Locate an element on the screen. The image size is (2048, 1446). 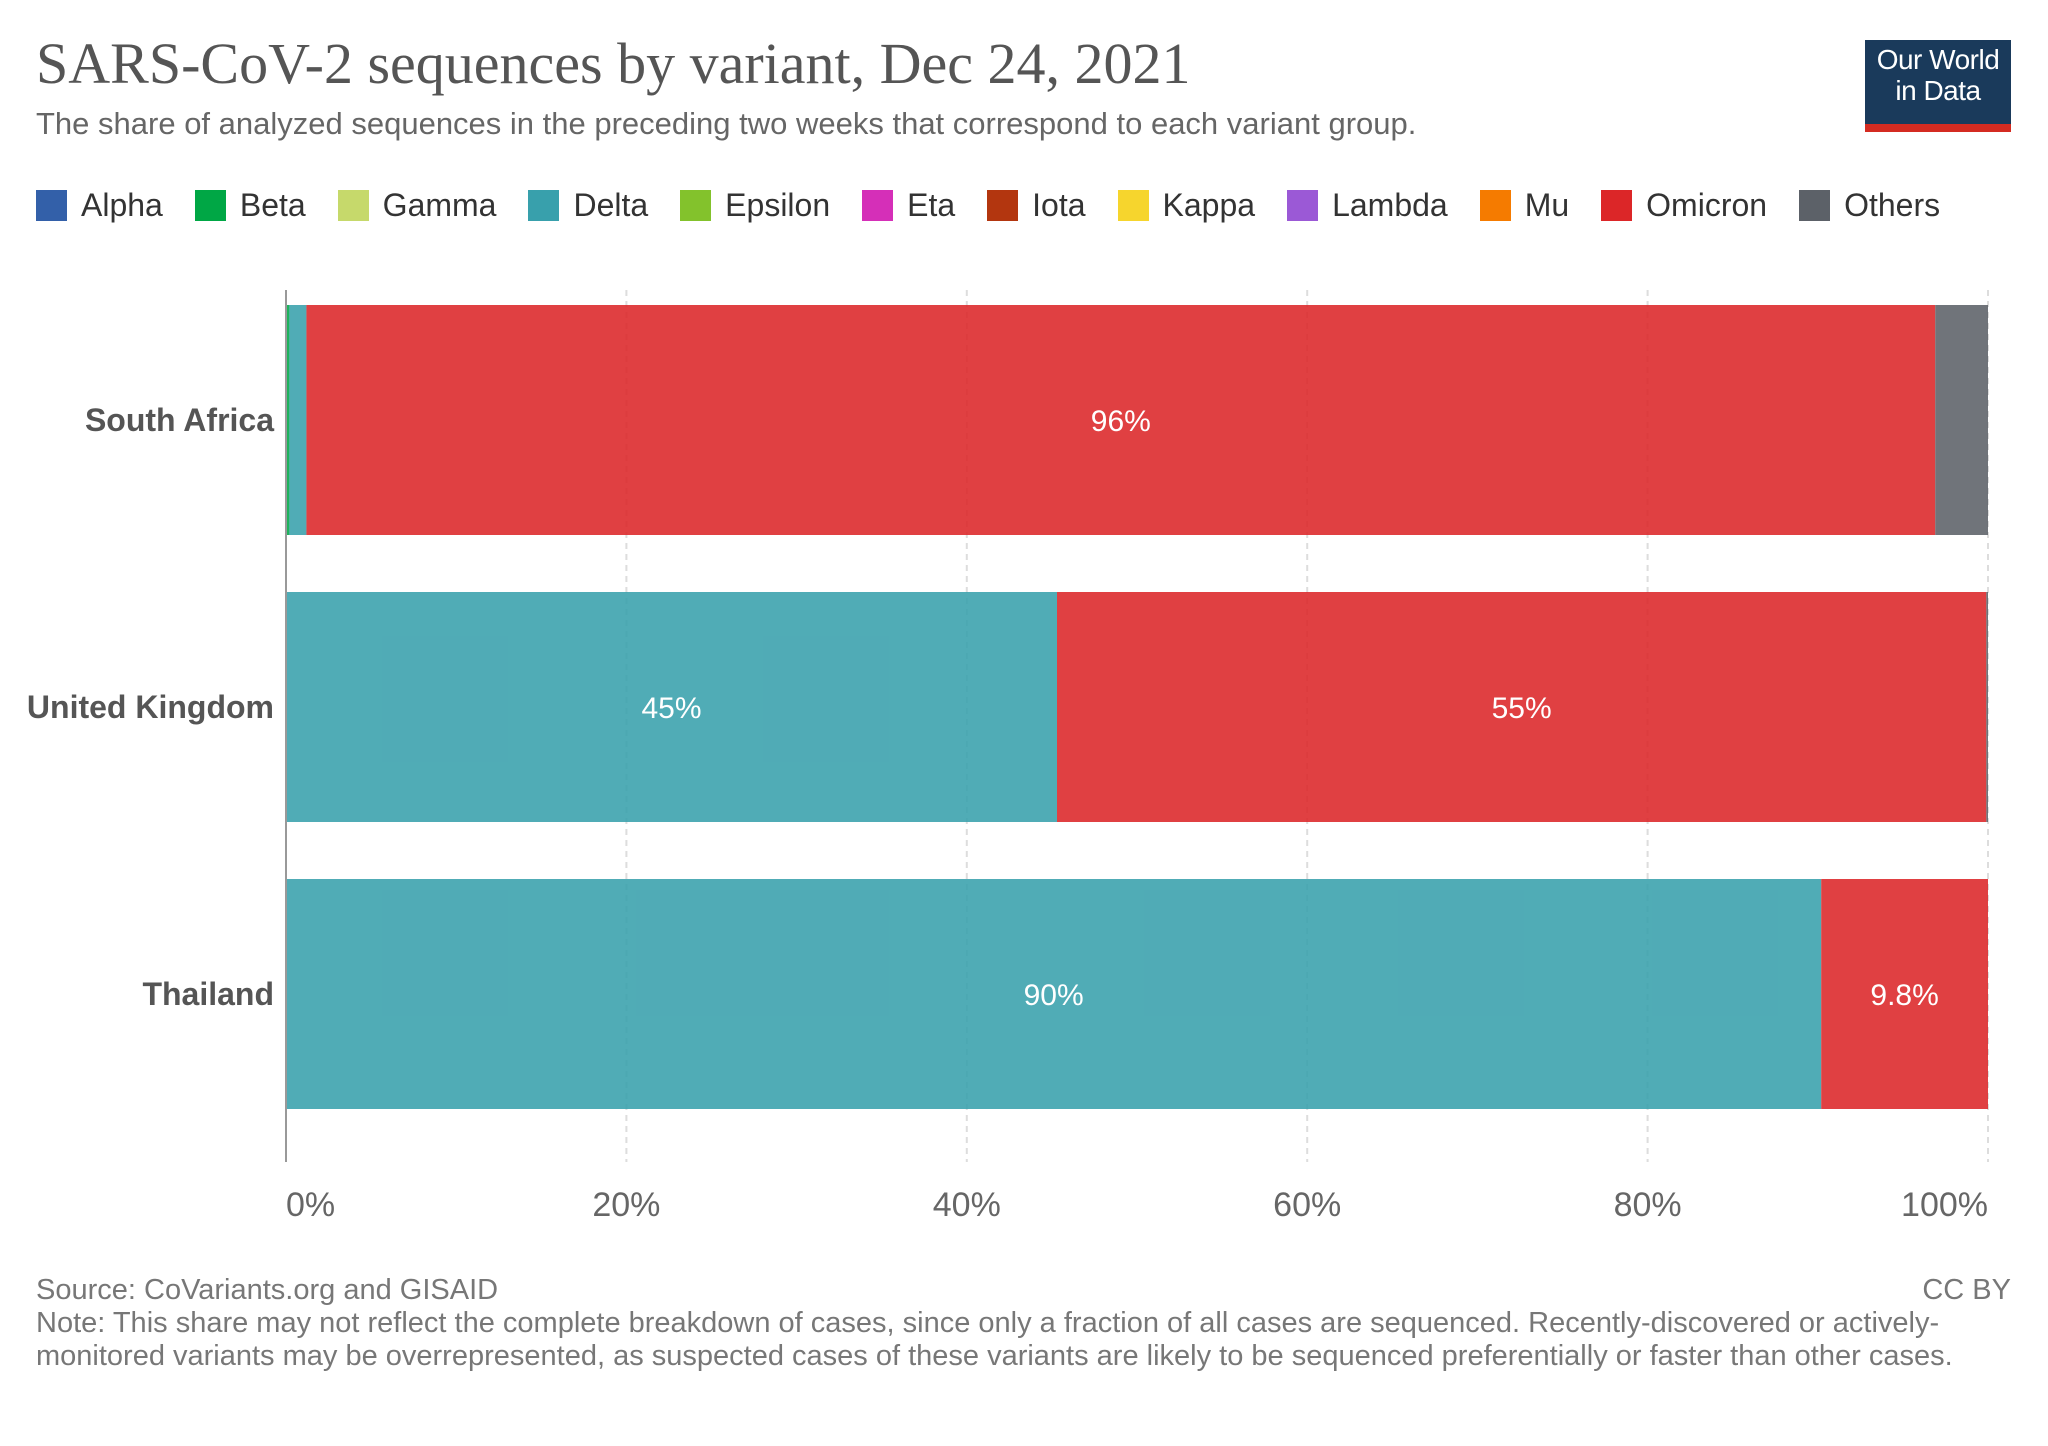
legend-item-iota: Iota is located at coordinates (1036, 205).